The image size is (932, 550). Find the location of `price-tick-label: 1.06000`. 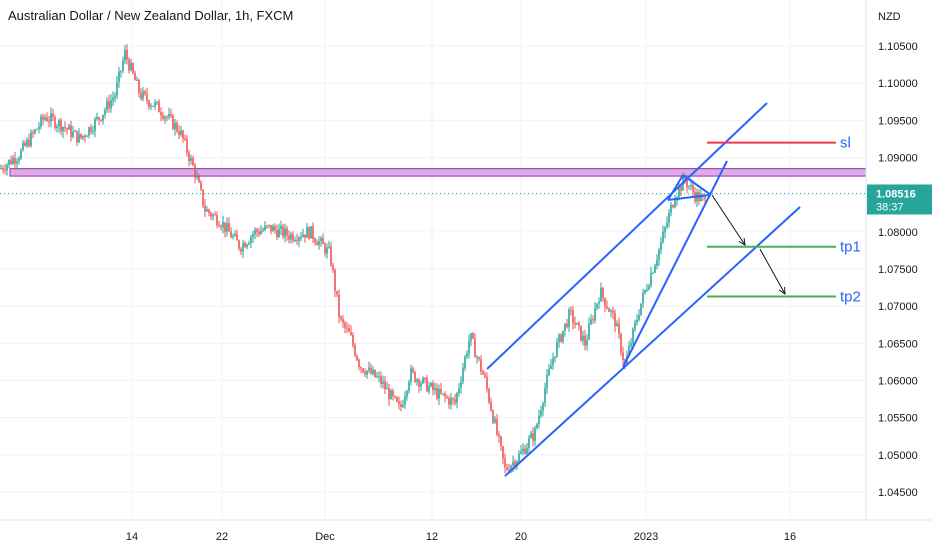

price-tick-label: 1.06000 is located at coordinates (898, 382).